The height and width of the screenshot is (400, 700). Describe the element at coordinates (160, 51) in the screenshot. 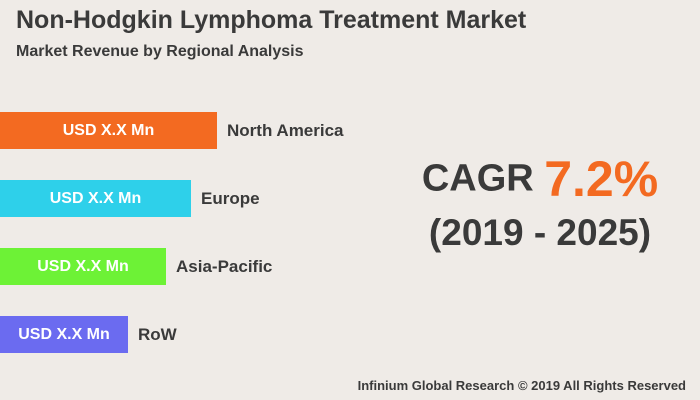

I see `chart-subtitle: Market Revenue by Regional Analysis` at that location.